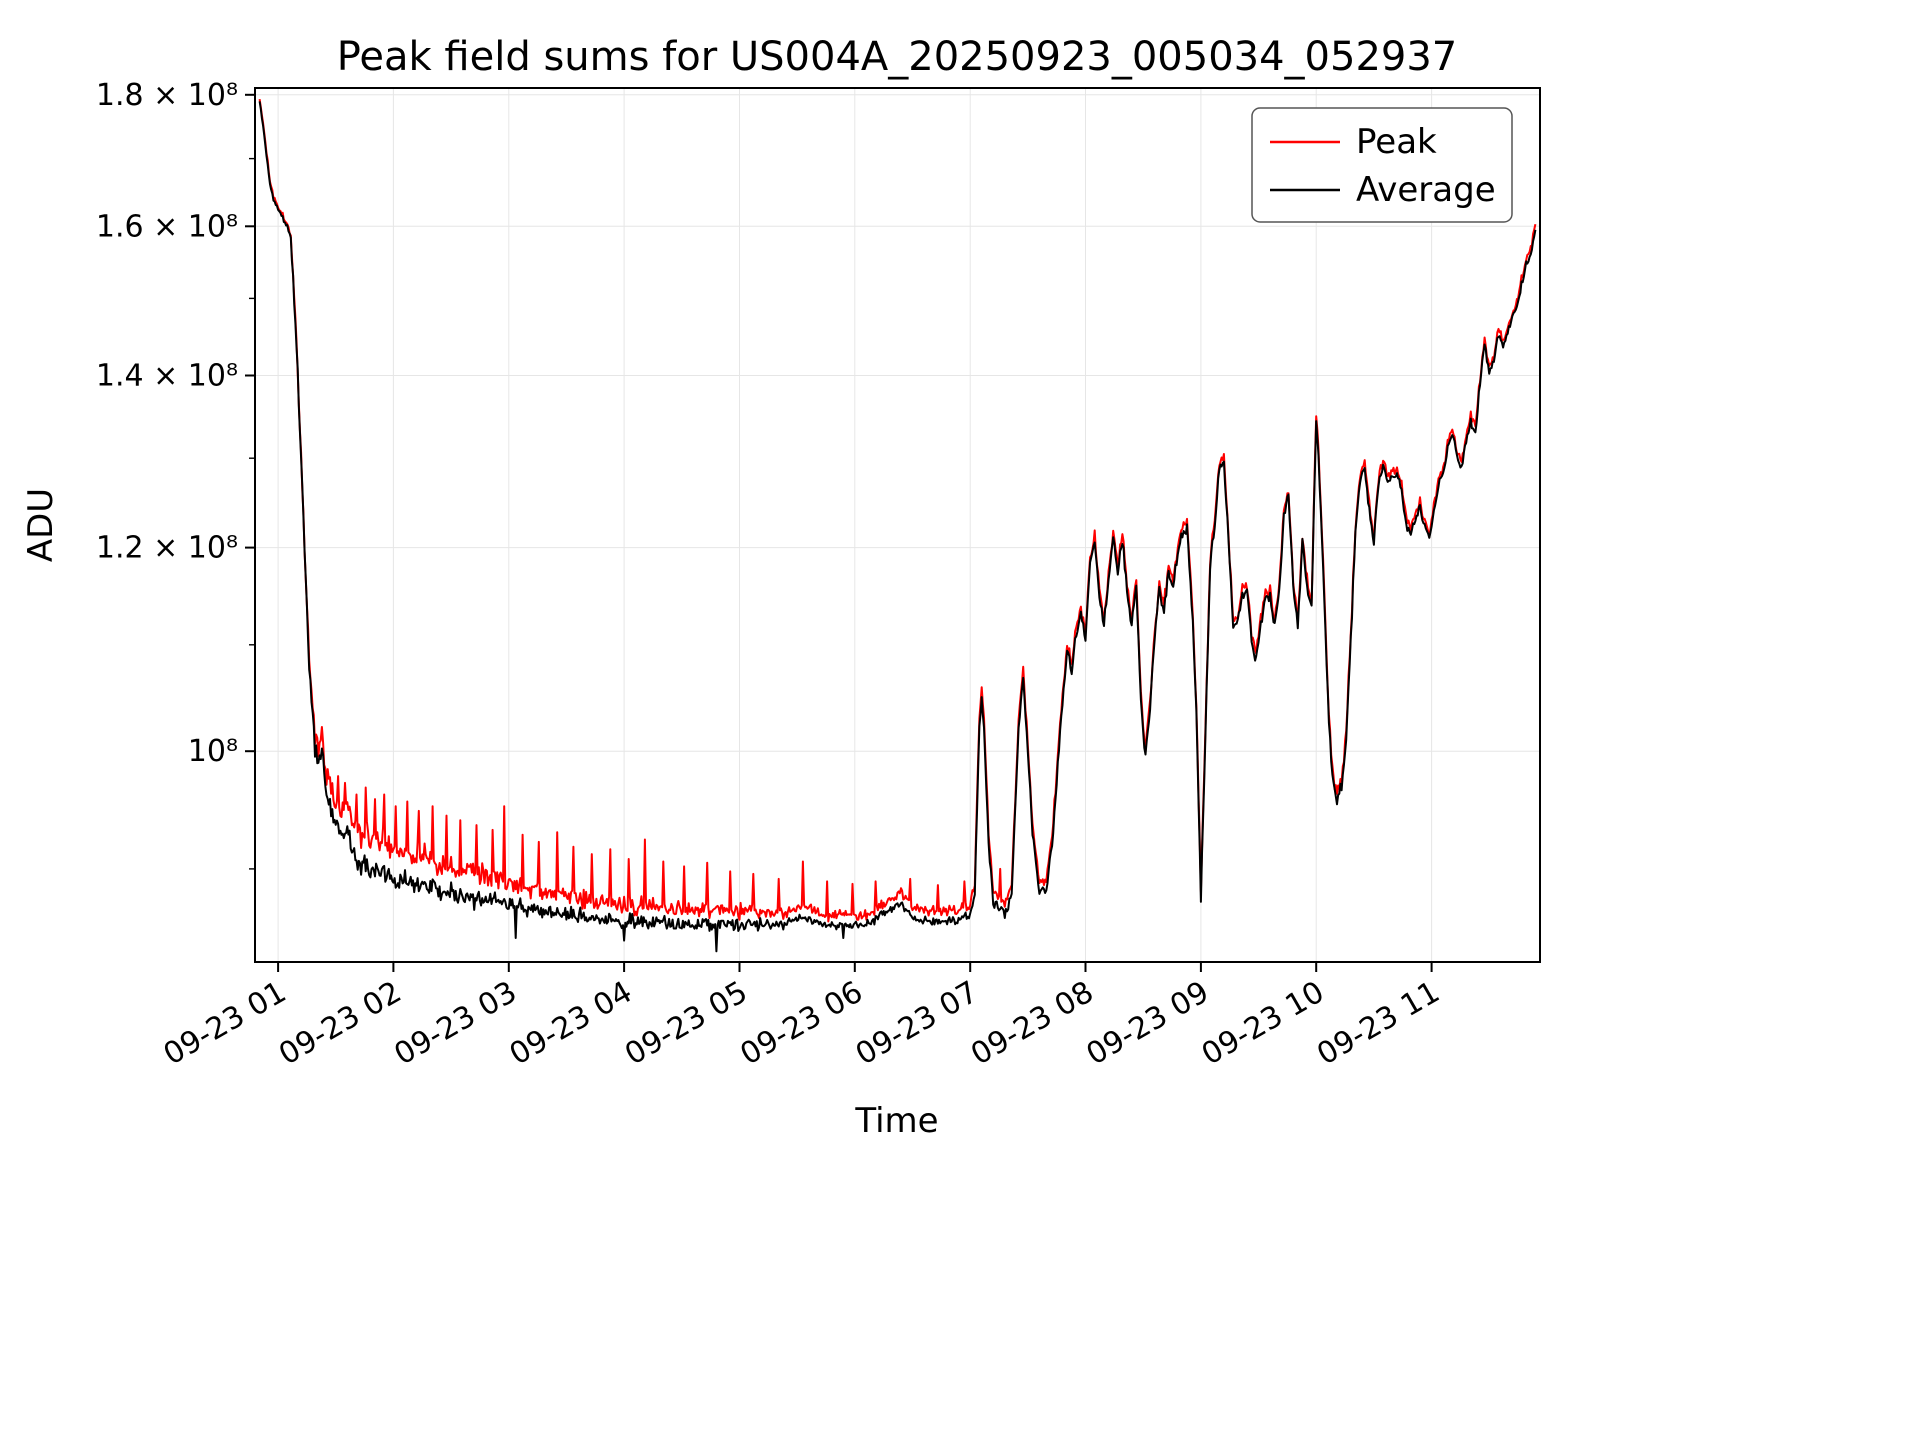  What do you see at coordinates (801, 1024) in the screenshot?
I see `x-tick-label: 09-23 06` at bounding box center [801, 1024].